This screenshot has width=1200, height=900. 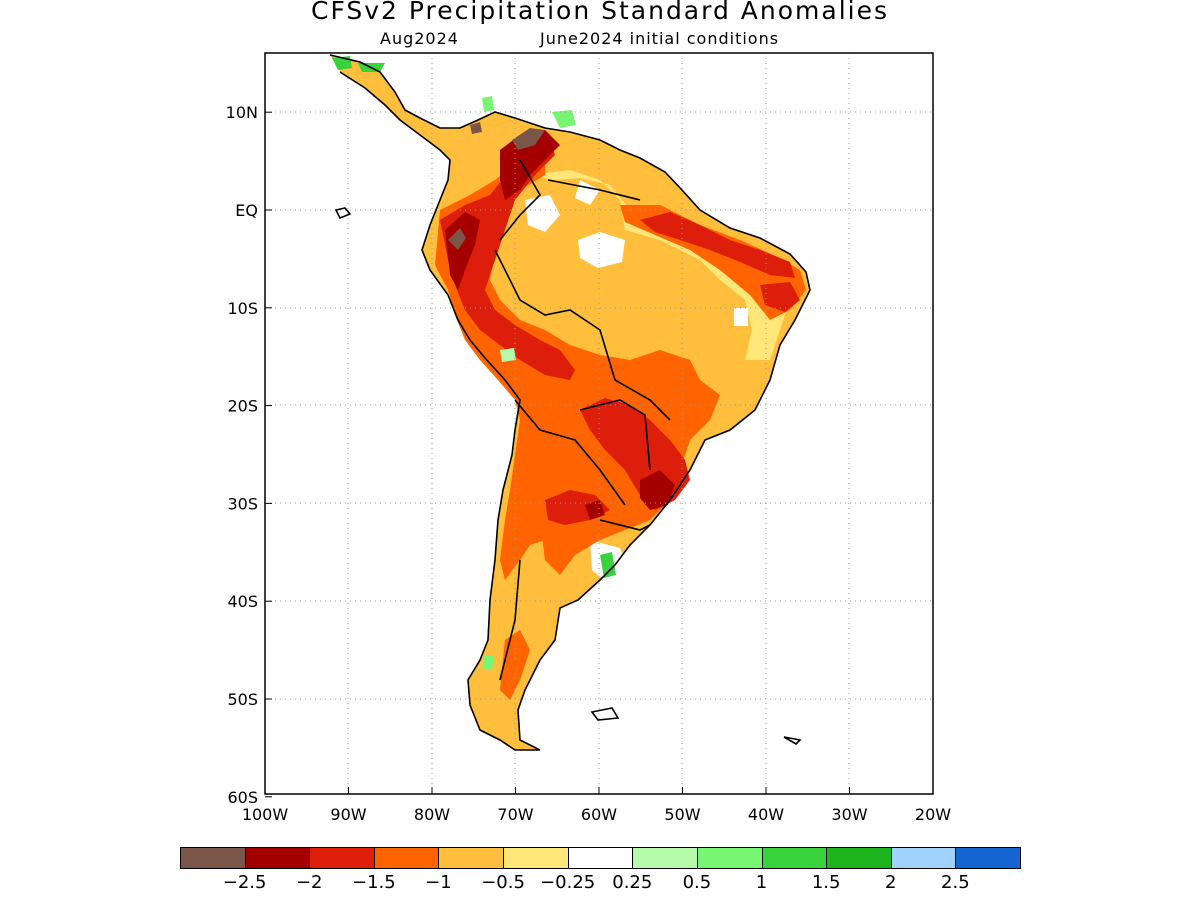 What do you see at coordinates (503, 882) in the screenshot?
I see `legend-tick-label: −0.5` at bounding box center [503, 882].